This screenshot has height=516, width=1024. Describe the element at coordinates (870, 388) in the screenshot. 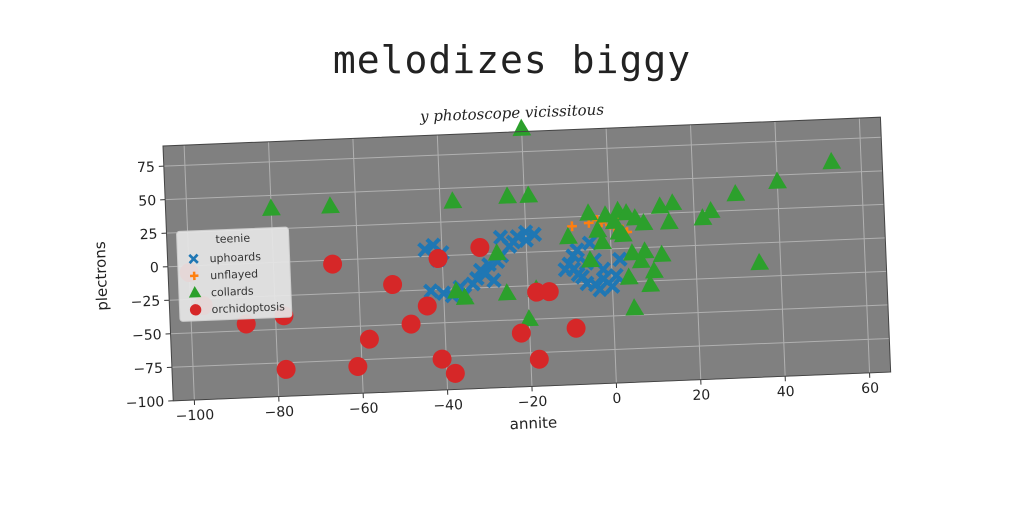

I see `x-tick-label: 60` at that location.